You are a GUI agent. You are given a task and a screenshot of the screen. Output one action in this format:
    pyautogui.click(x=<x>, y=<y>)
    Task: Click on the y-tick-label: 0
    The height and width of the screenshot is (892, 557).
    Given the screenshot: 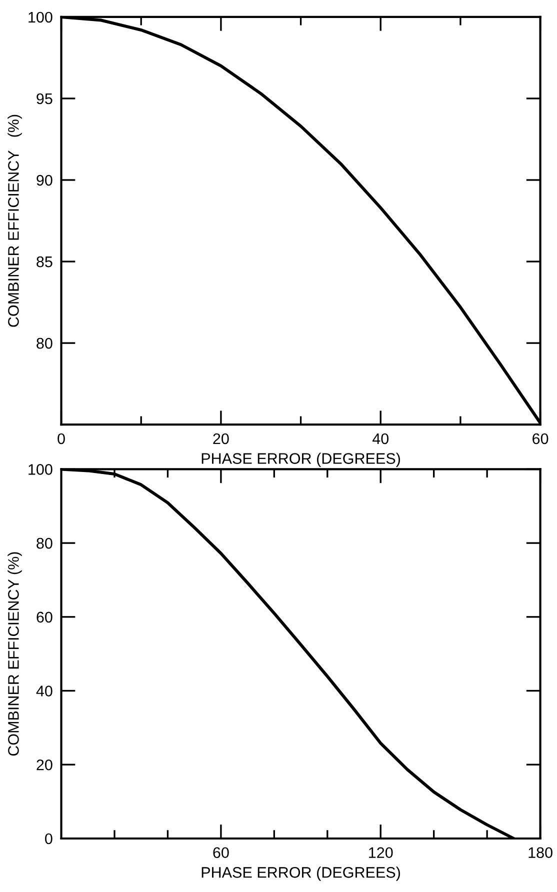 What is the action you would take?
    pyautogui.click(x=48, y=838)
    